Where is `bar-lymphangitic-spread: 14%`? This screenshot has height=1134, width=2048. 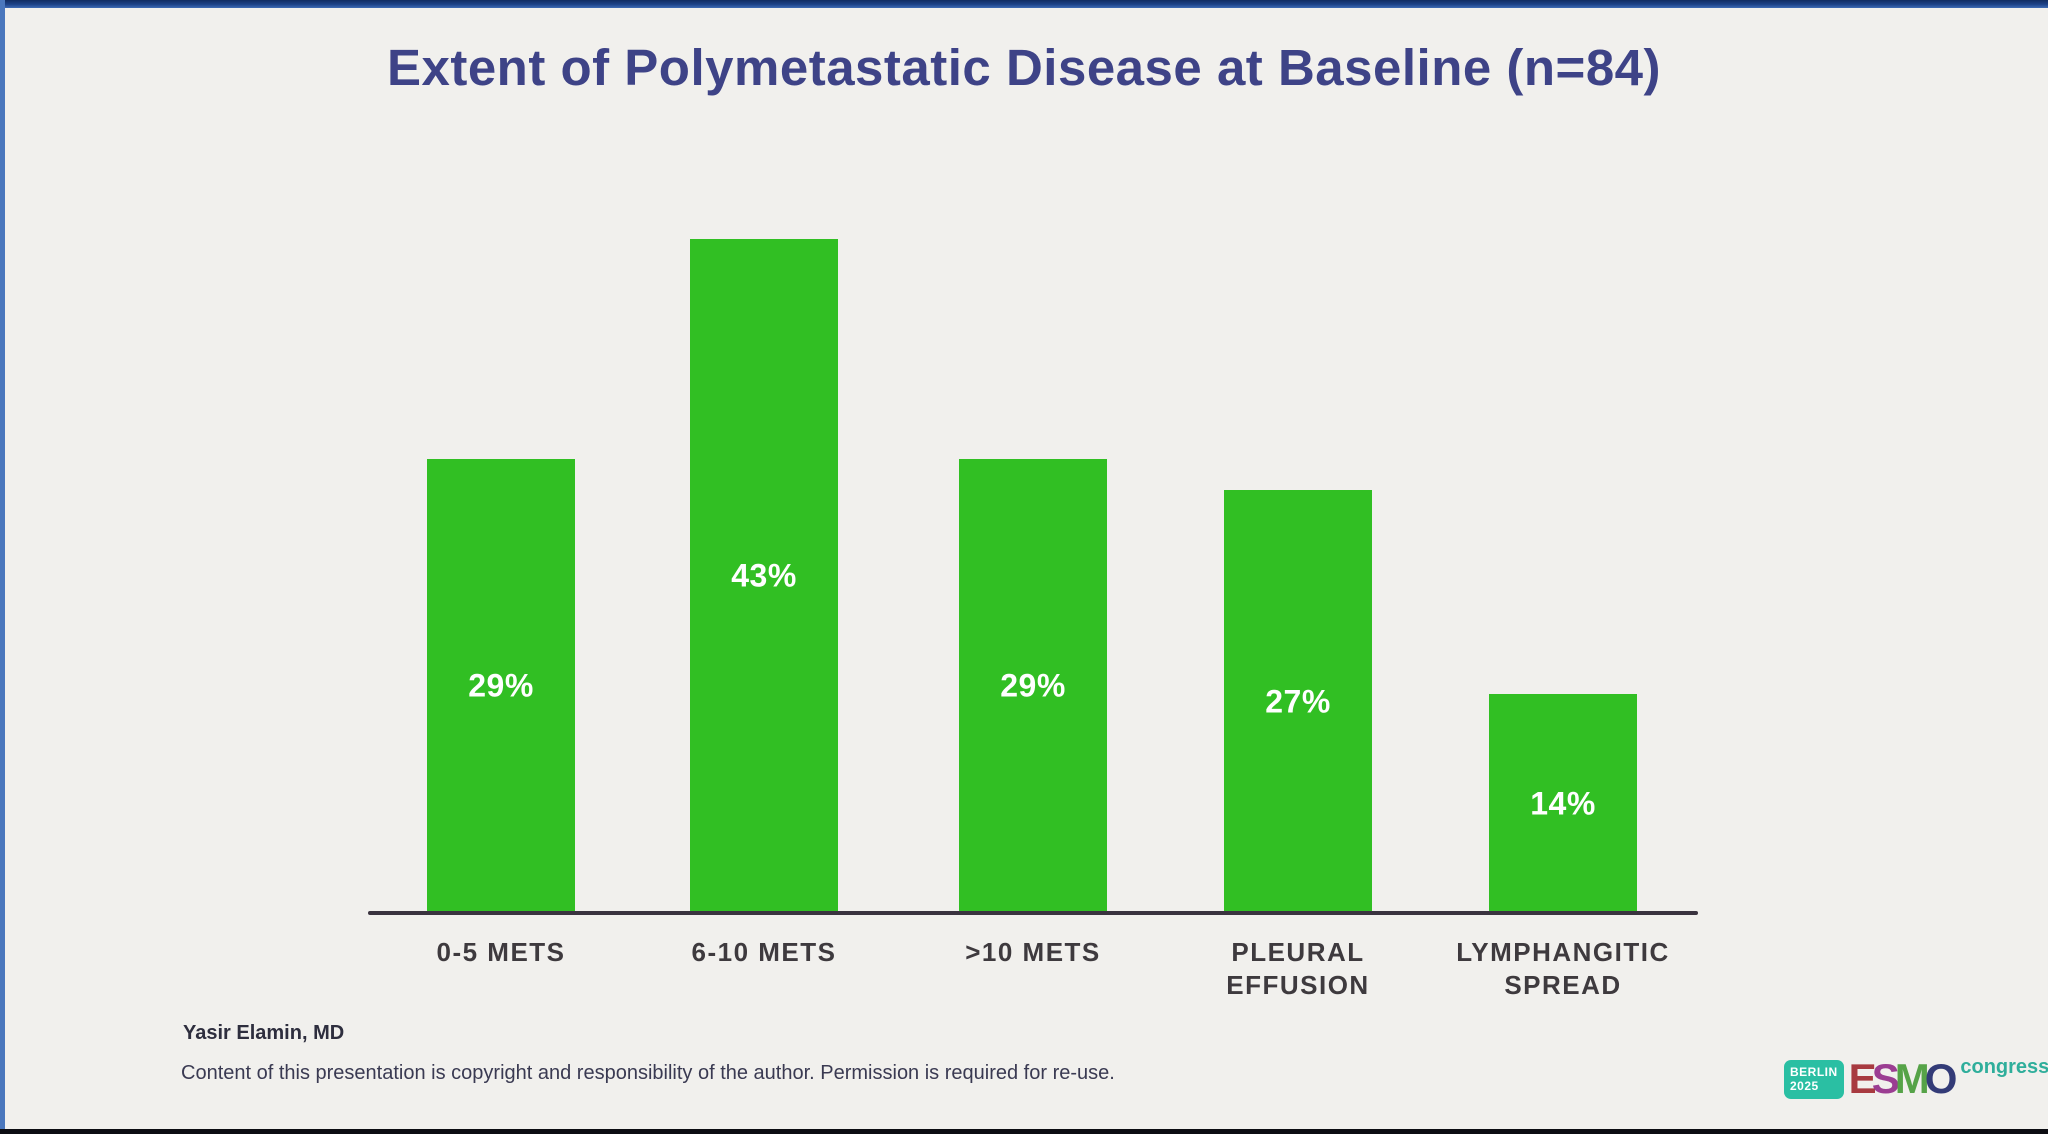 bar-lymphangitic-spread: 14% is located at coordinates (1563, 803).